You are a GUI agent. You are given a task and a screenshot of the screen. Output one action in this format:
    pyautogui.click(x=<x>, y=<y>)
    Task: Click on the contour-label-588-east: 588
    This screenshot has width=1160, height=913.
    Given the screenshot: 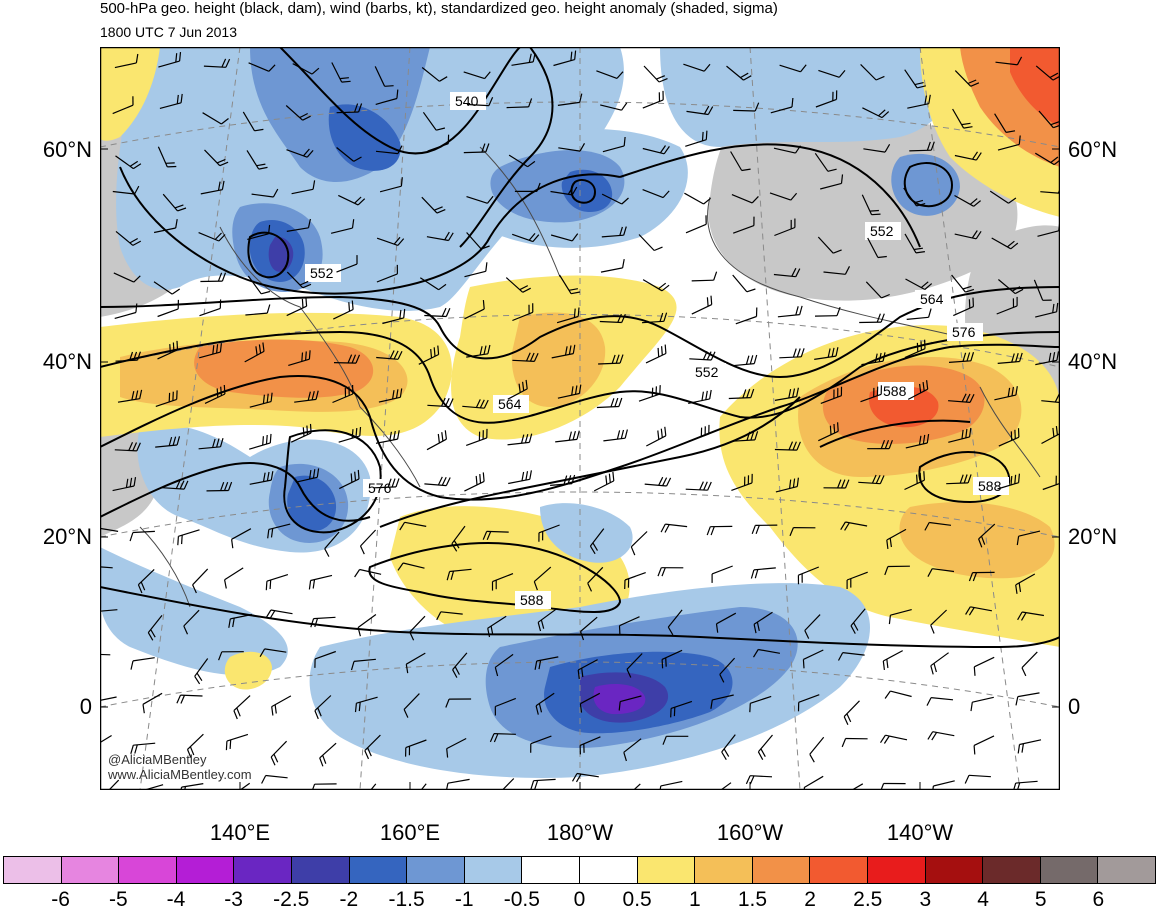 What is the action you would take?
    pyautogui.click(x=990, y=486)
    